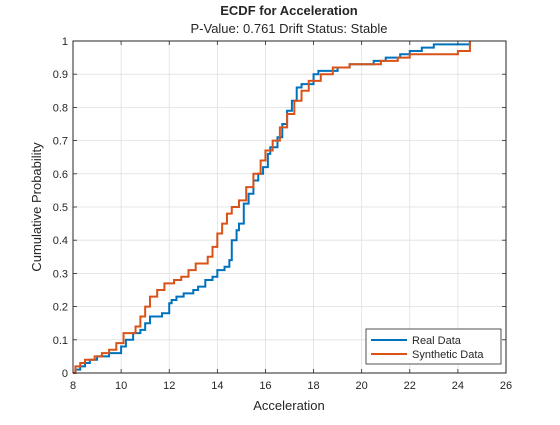 The image size is (560, 425). What do you see at coordinates (313, 386) in the screenshot?
I see `x-tick-label: 18` at bounding box center [313, 386].